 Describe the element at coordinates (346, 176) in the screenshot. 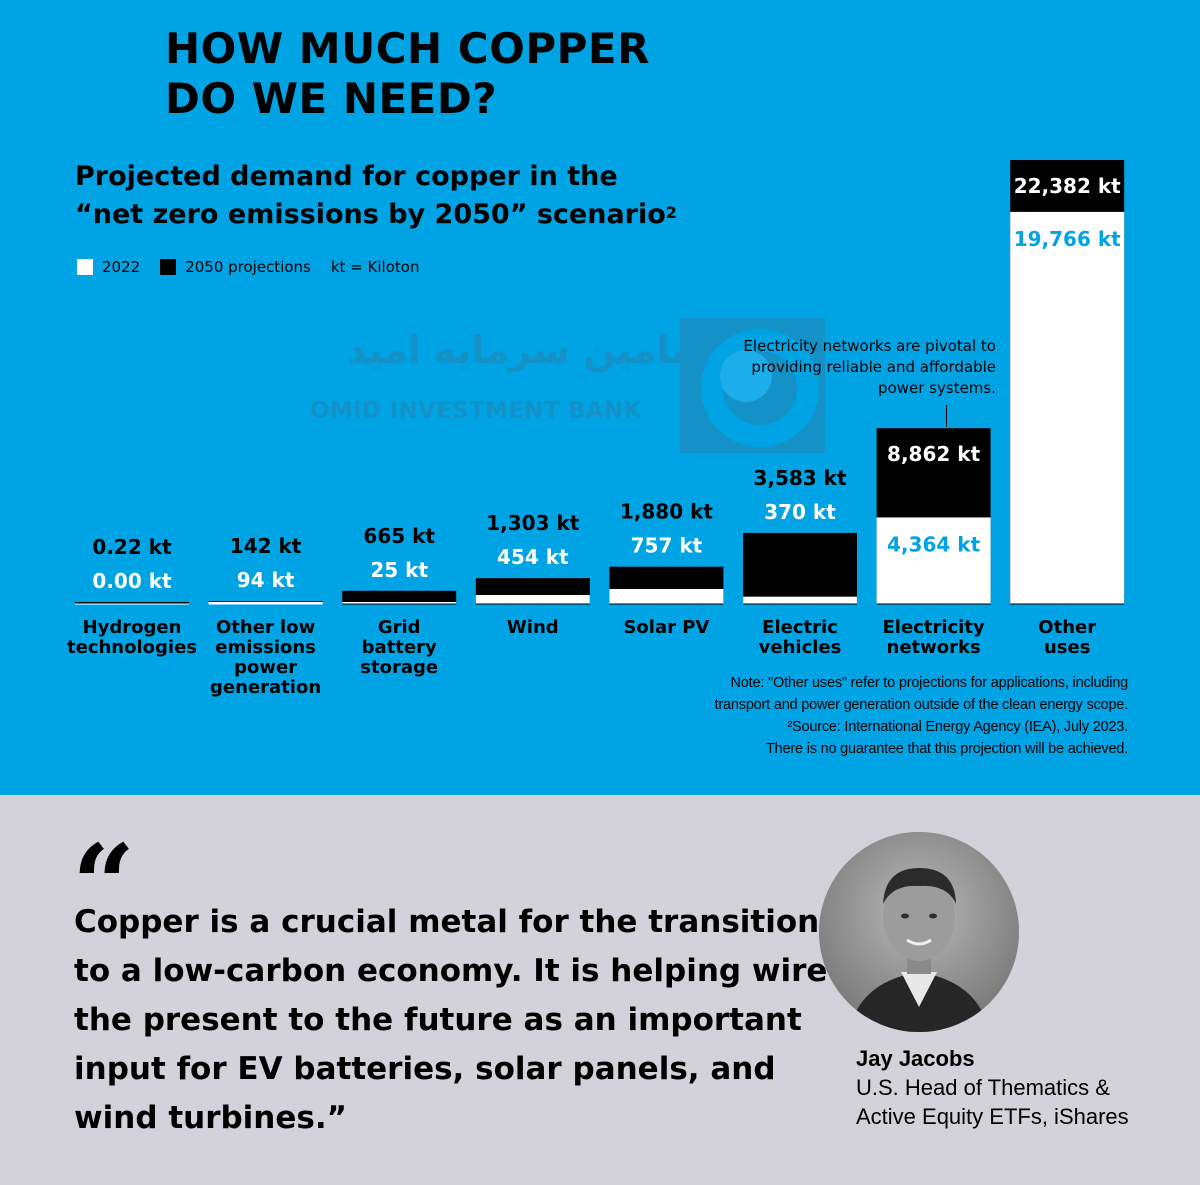

I see `chart-title-line-1: Projected demand for copper in the` at that location.